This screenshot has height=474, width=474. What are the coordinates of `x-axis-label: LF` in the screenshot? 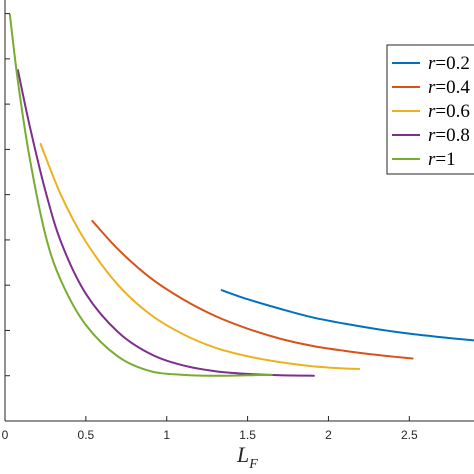 It's located at (247, 457).